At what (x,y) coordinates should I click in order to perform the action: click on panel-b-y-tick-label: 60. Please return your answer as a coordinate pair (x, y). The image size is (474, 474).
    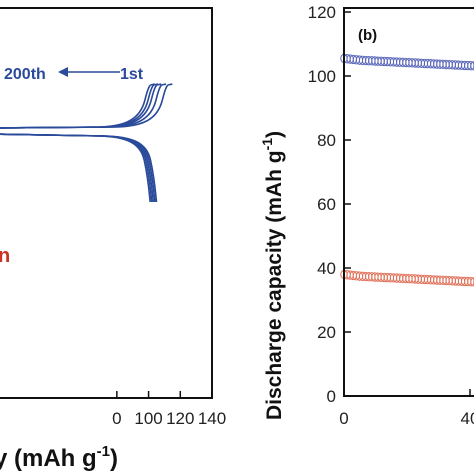
    Looking at the image, I should click on (326, 204).